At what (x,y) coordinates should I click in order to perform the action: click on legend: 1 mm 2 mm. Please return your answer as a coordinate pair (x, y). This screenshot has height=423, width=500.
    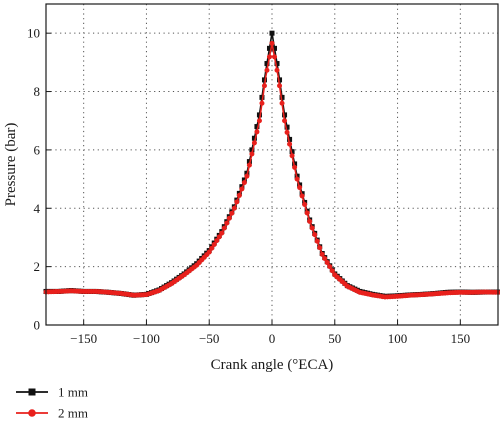
    Looking at the image, I should click on (52, 403).